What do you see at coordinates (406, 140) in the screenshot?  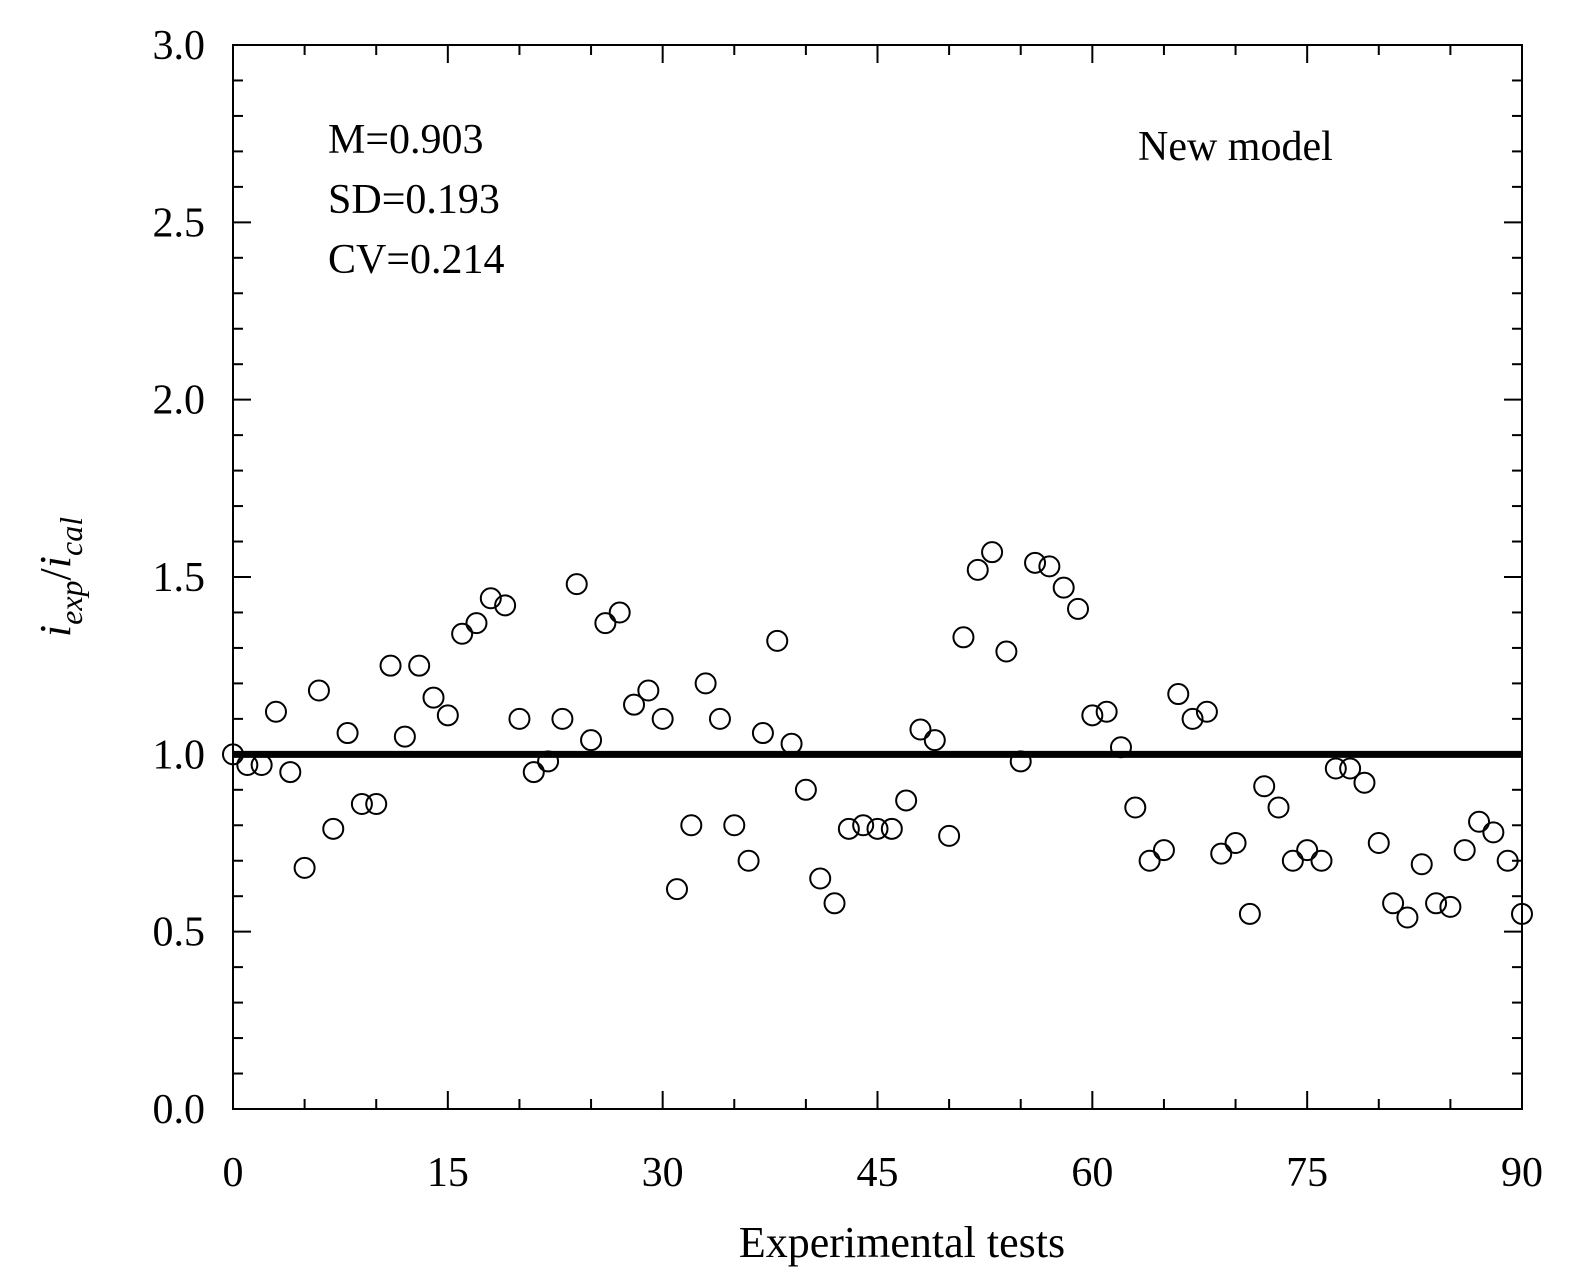 I see `stat-mean: M=0.903` at bounding box center [406, 140].